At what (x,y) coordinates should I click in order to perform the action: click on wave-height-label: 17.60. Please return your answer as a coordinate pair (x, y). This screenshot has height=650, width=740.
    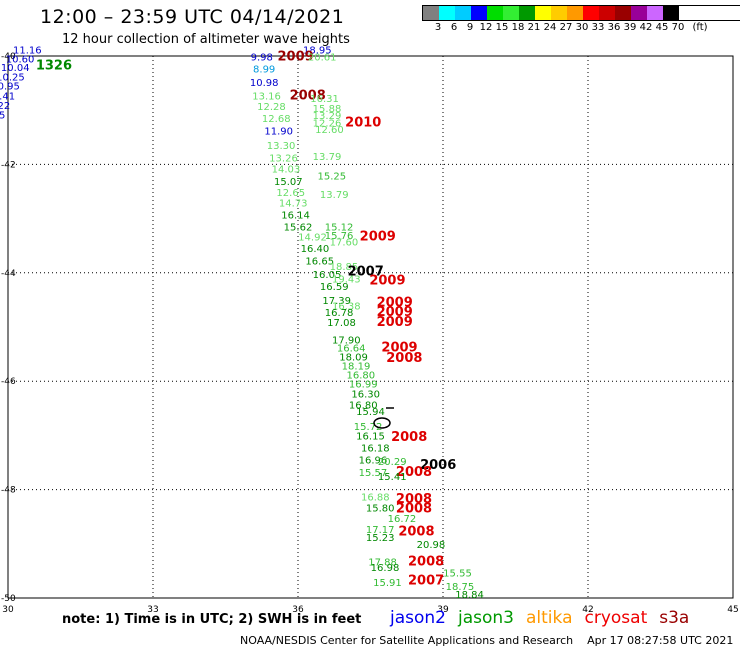
    Looking at the image, I should click on (344, 243).